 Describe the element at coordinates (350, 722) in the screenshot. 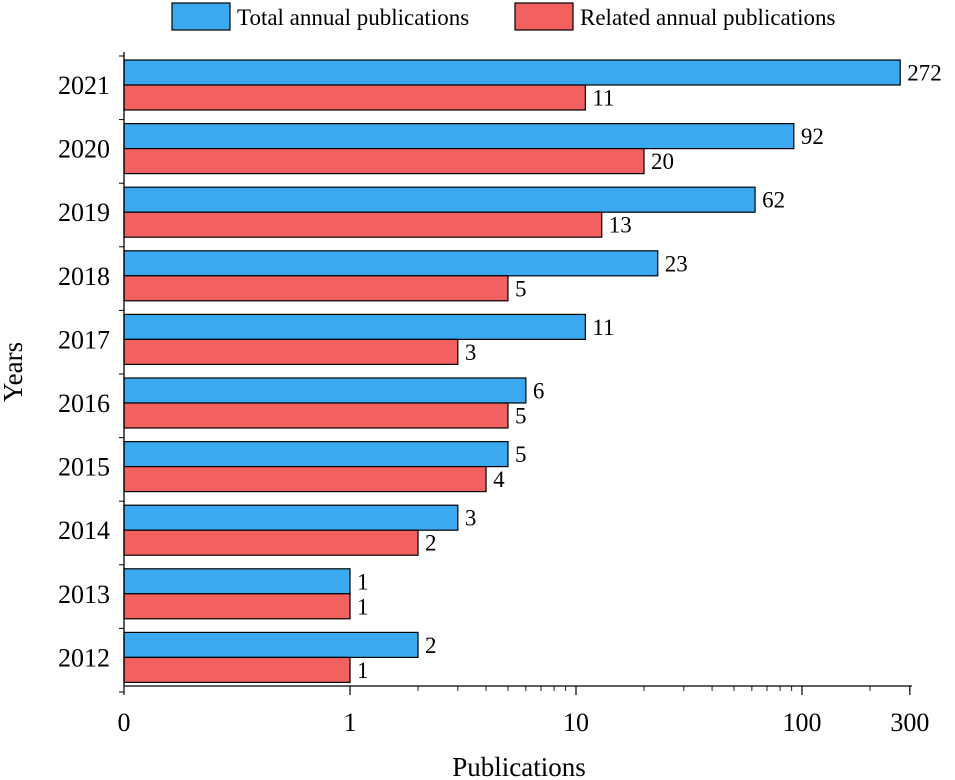

I see `x-tick-label-1: 1` at that location.